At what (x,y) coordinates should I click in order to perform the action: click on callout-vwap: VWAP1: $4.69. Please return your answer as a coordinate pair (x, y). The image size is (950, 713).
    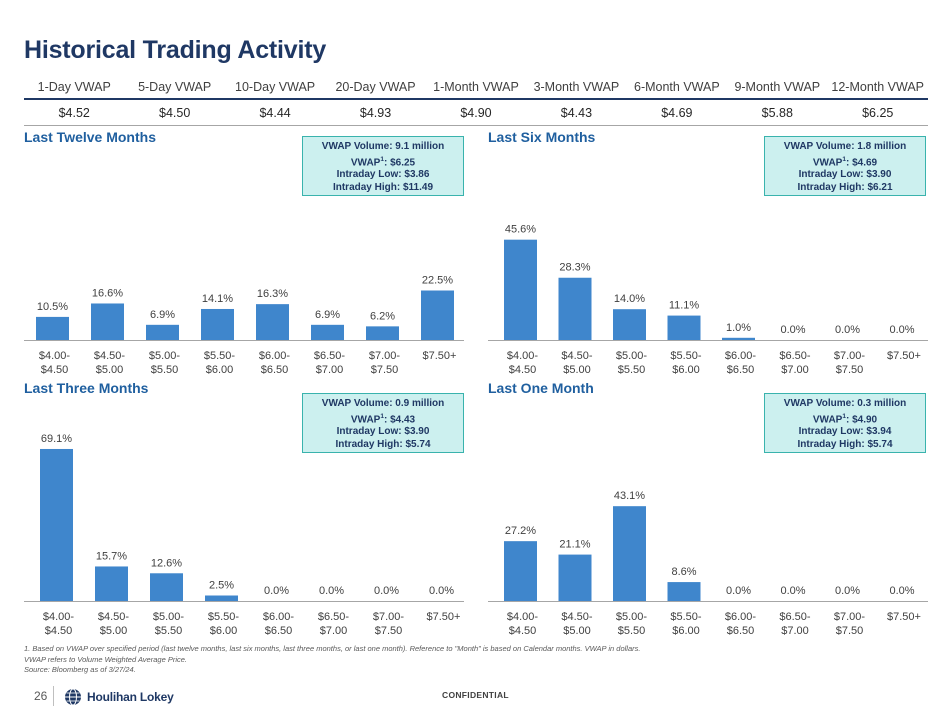
    Looking at the image, I should click on (845, 161).